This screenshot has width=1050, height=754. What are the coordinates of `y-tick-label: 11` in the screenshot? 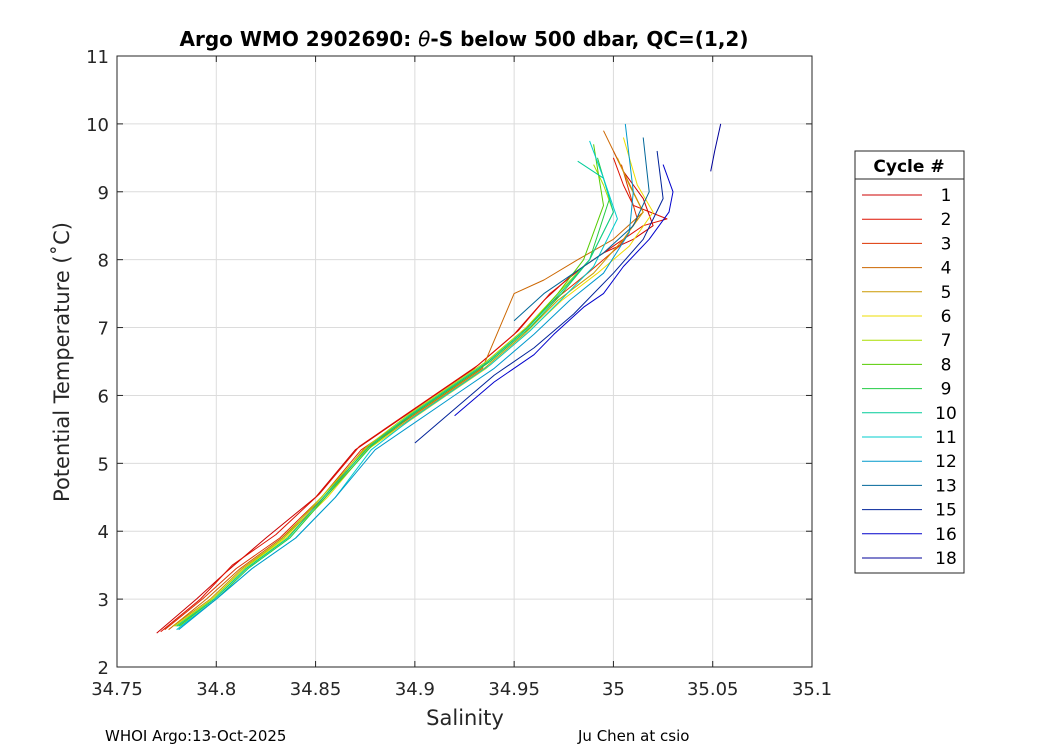 It's located at (97, 57).